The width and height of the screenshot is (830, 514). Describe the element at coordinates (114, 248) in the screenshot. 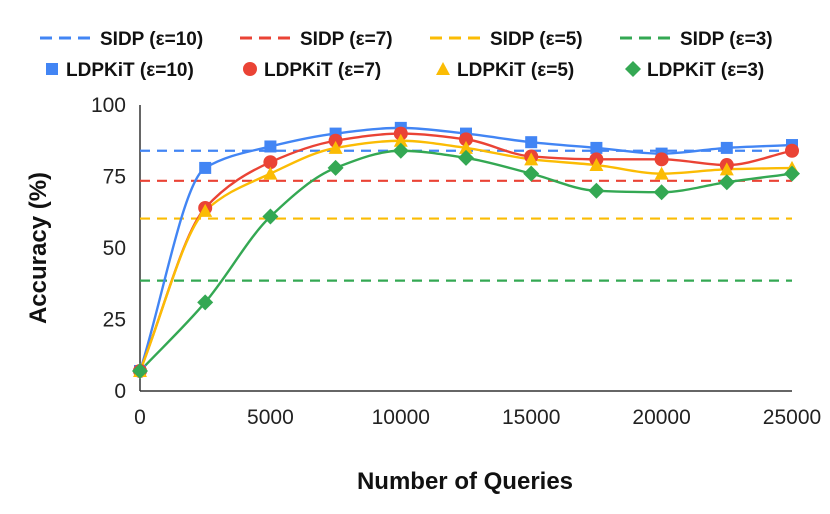

I see `y-tick-label: 50` at that location.